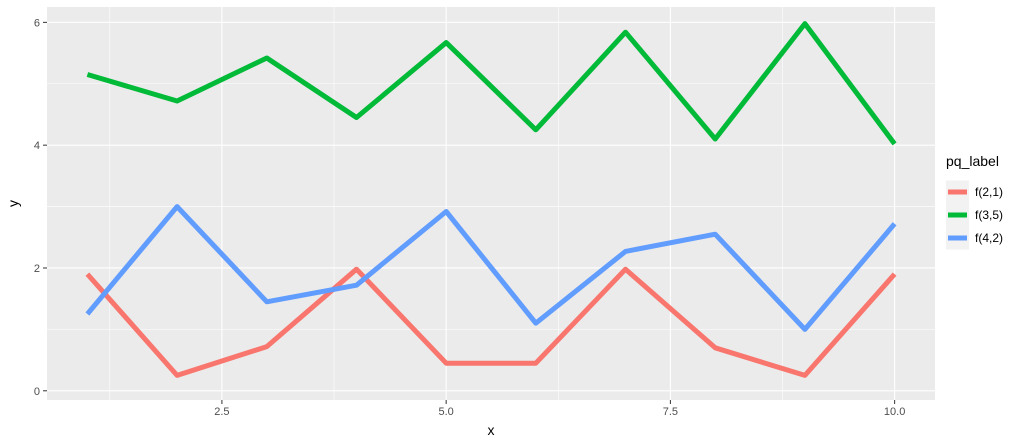 This screenshot has height=444, width=1035. I want to click on legend-label-1: f(2,1), so click(989, 192).